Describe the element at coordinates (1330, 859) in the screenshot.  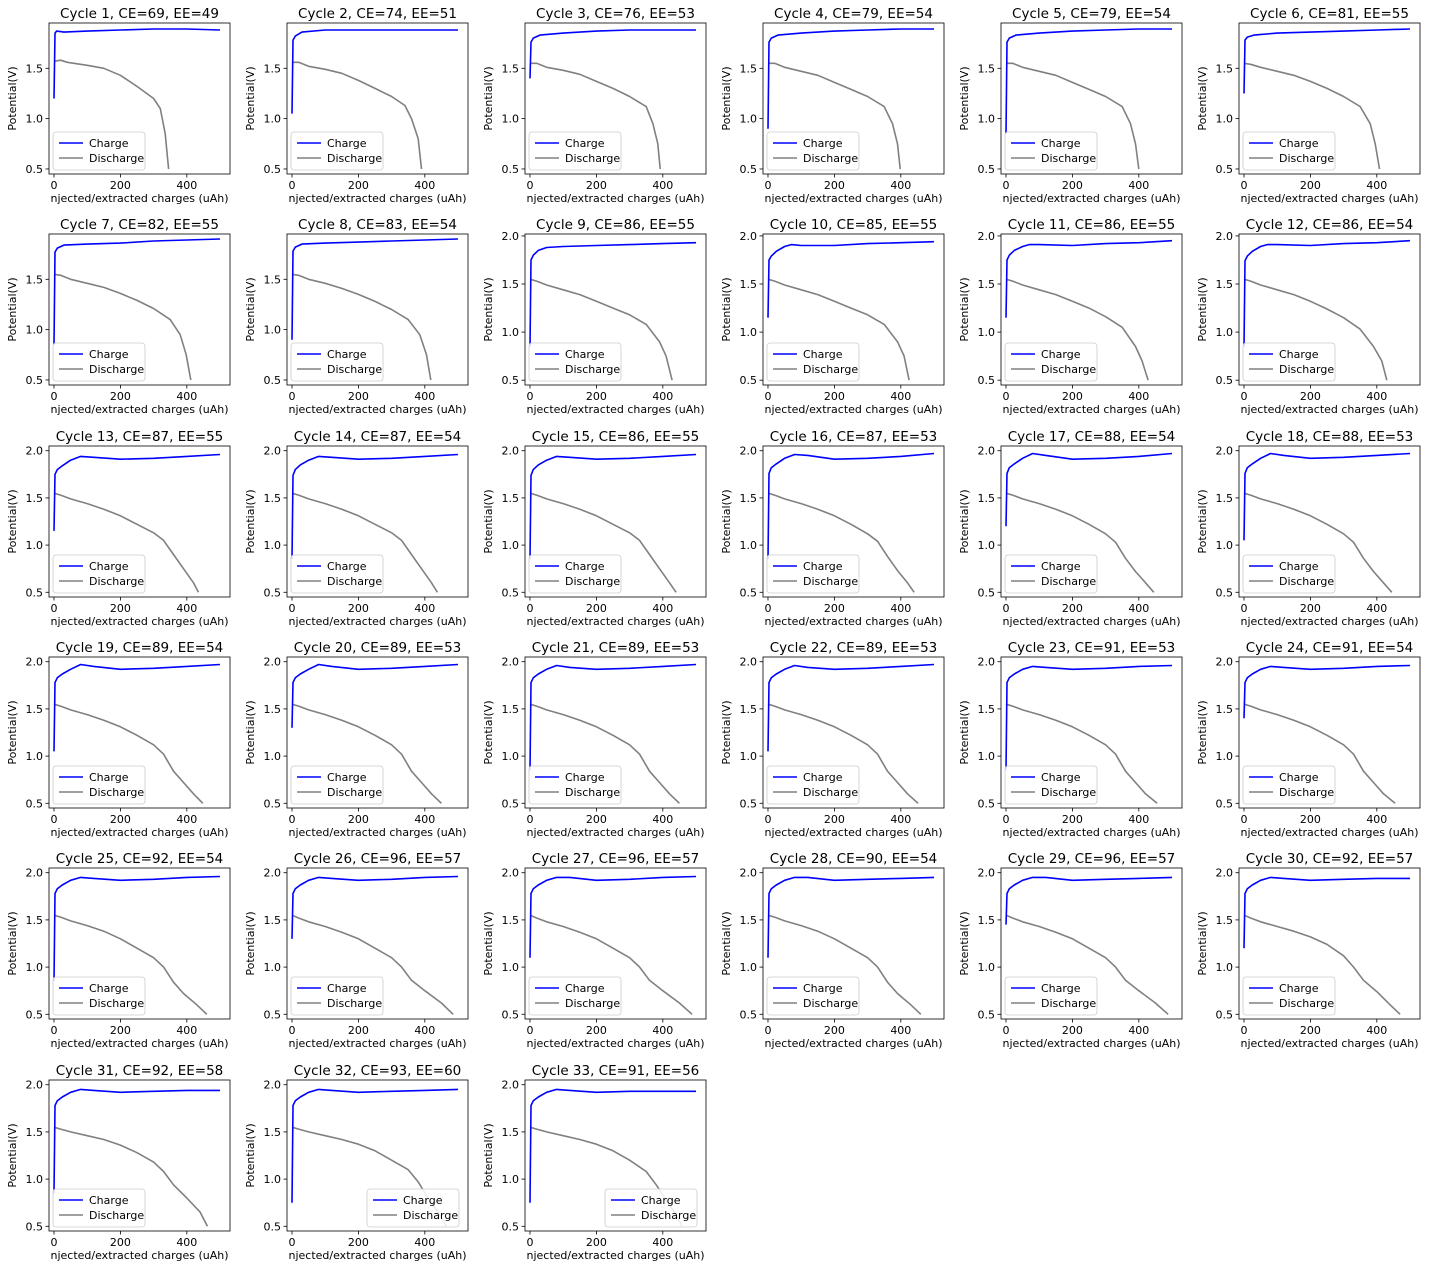
I see `subplot-title: Cycle 30, CE=92, EE=57` at that location.